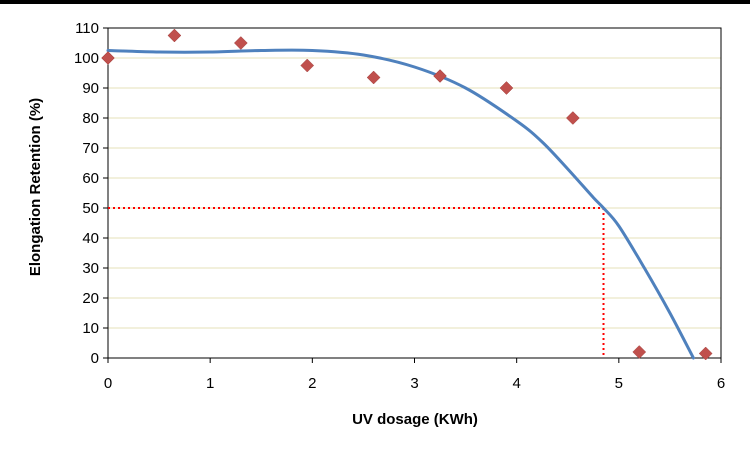 This screenshot has height=455, width=750. I want to click on x-axis-title: UV dosage (KWh), so click(415, 419).